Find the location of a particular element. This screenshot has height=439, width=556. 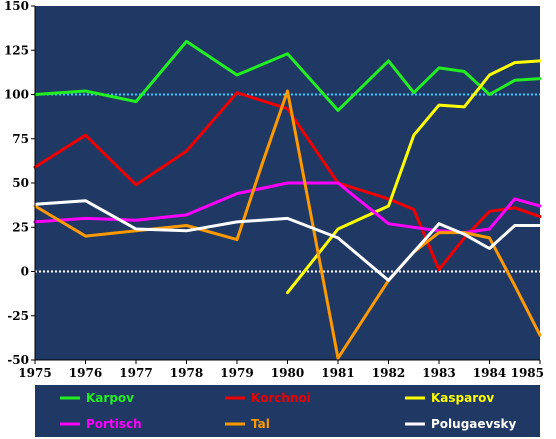

x-tick-label: 1979 is located at coordinates (236, 373).